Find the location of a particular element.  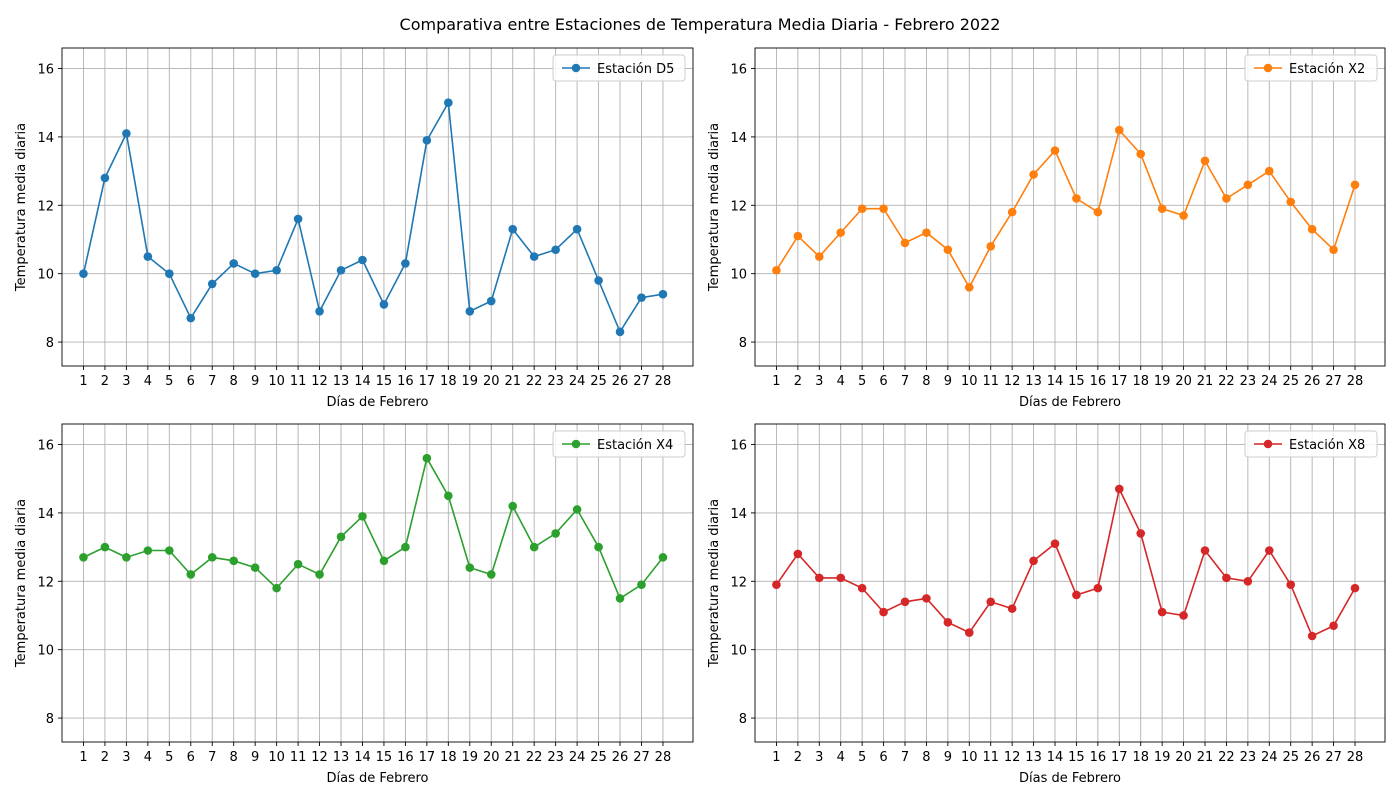

x-tick-label: 25 is located at coordinates (598, 381).